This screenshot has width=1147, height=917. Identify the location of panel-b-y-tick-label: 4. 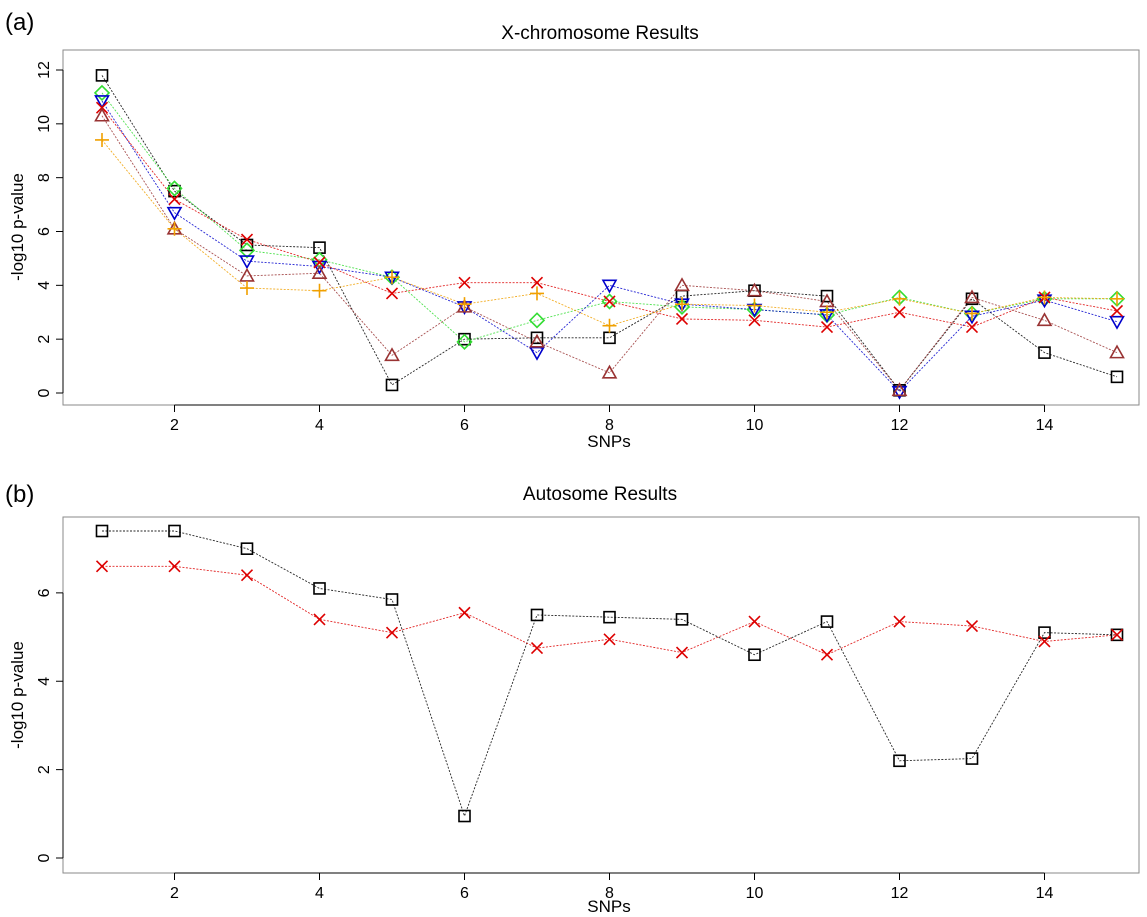
(44, 681).